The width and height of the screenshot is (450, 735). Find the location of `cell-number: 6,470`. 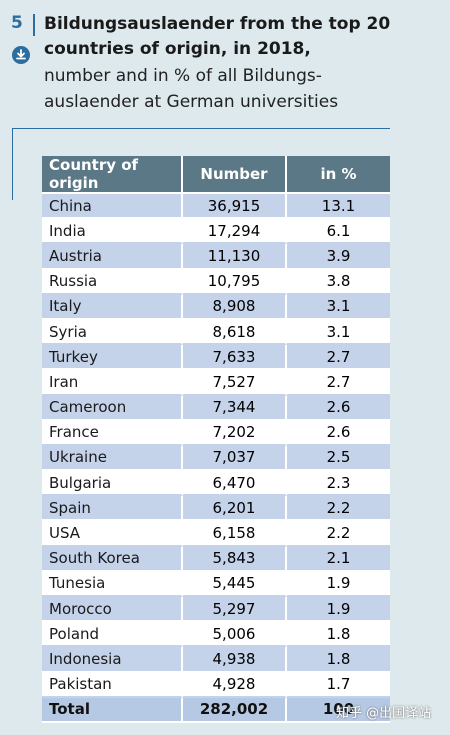

cell-number: 6,470 is located at coordinates (235, 484).